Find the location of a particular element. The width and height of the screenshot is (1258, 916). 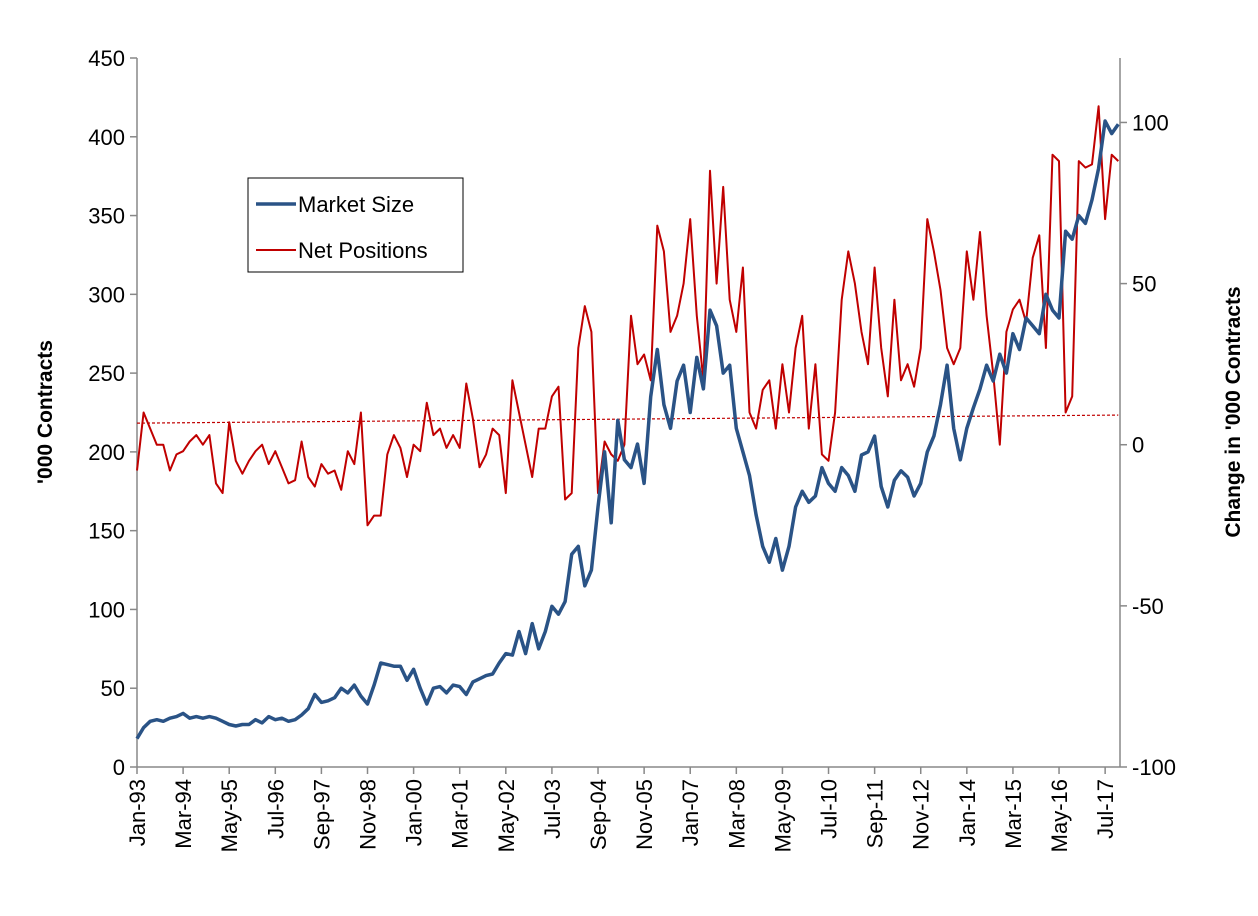

x-tick-label: Mar-08 is located at coordinates (736, 814).